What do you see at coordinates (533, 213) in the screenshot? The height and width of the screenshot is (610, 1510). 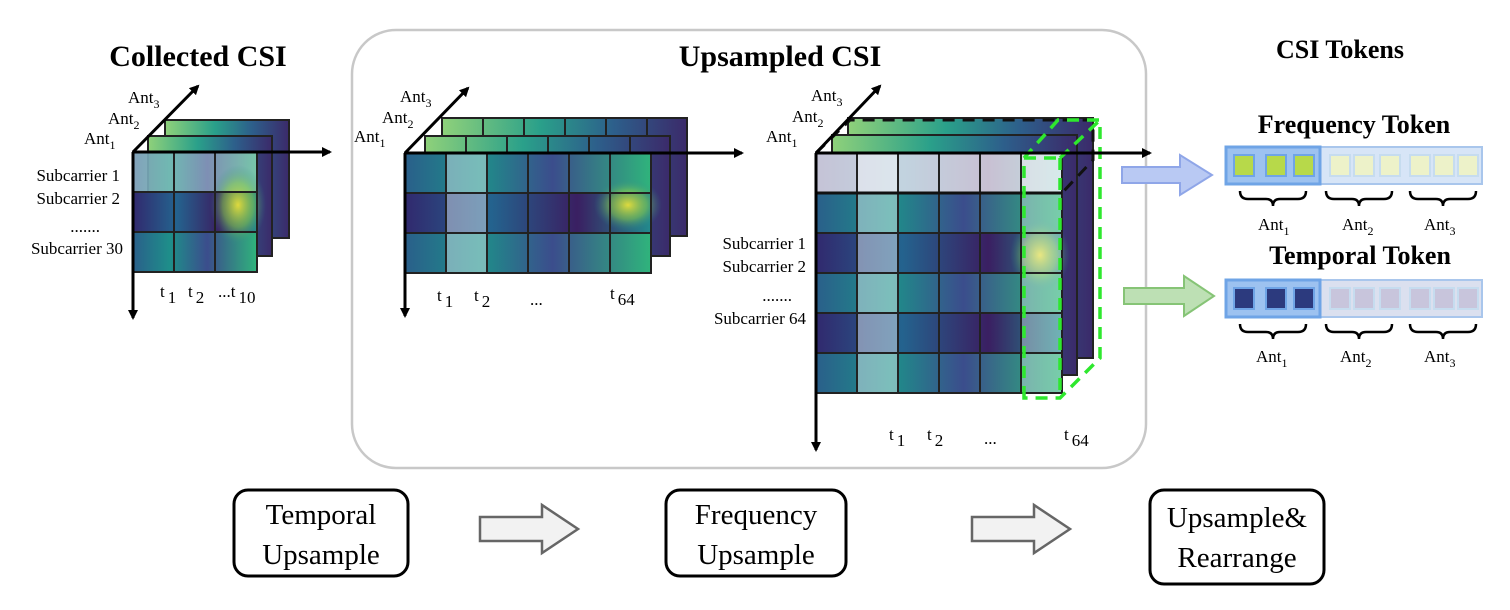 I see `upsampled1-front-grid` at bounding box center [533, 213].